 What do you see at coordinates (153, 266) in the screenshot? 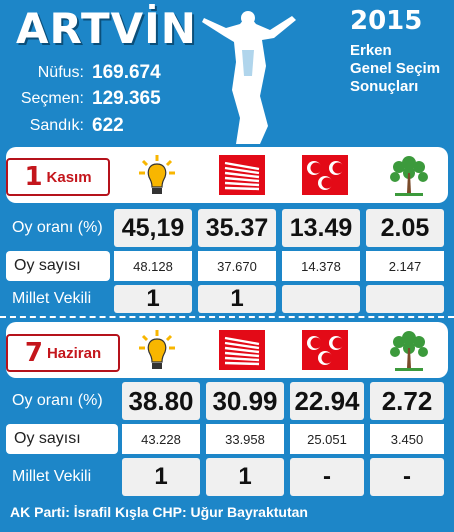
I see `kasim-votes-akp: 48.128` at bounding box center [153, 266].